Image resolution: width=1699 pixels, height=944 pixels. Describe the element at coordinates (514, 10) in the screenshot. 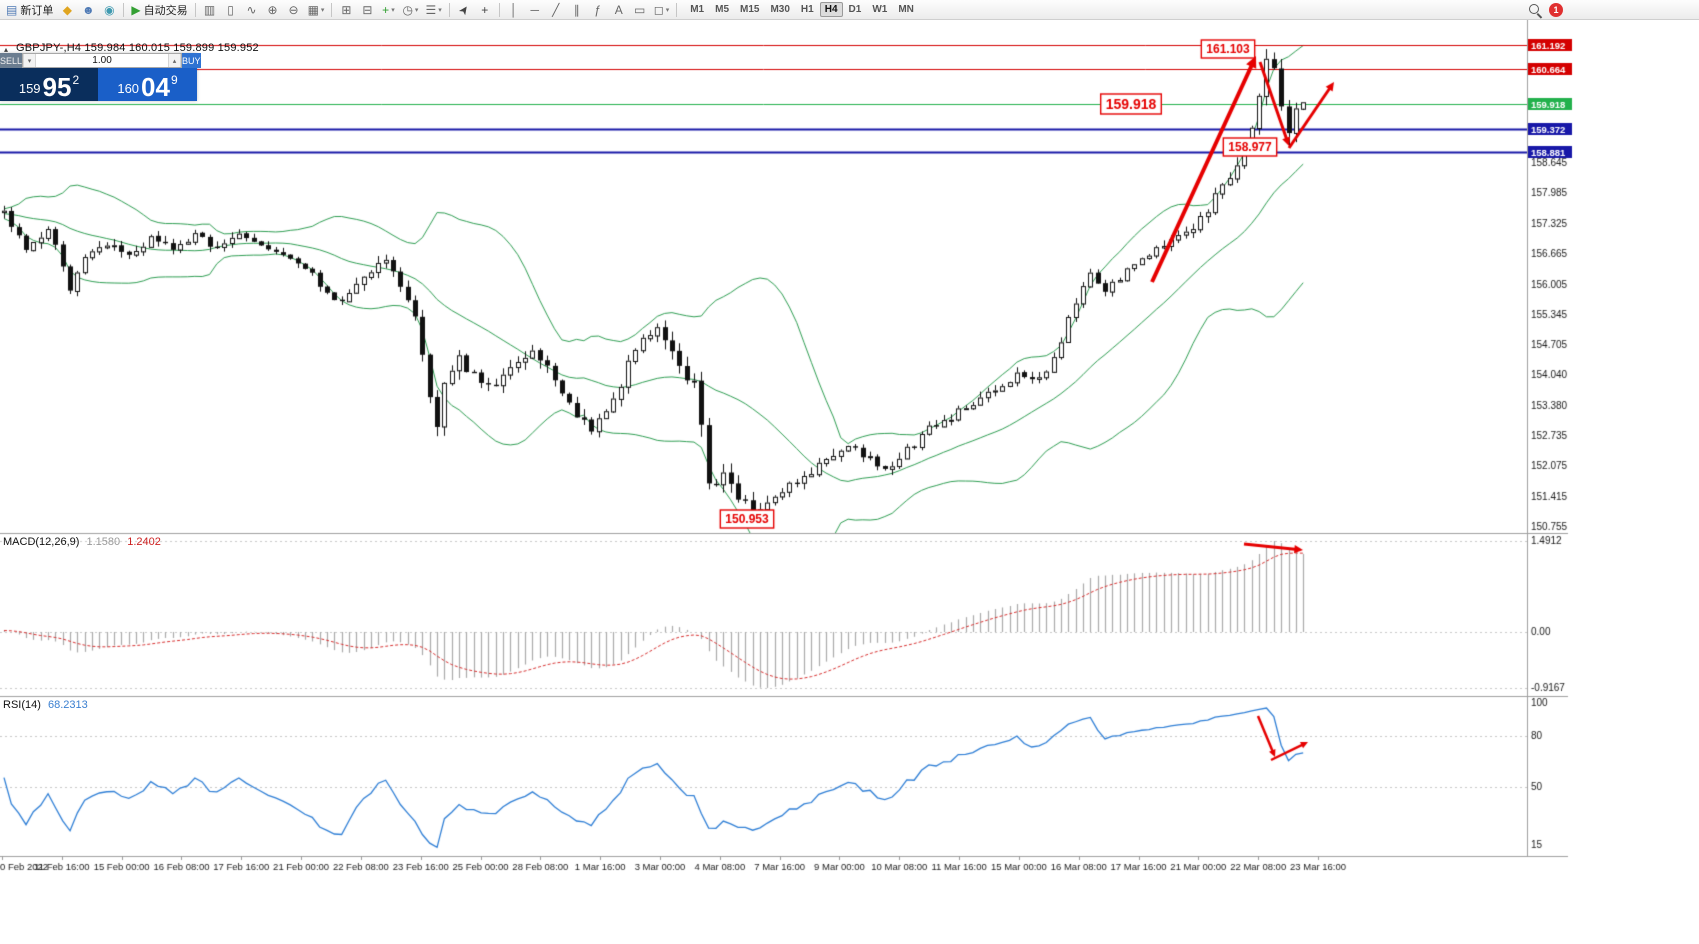

I see `toolbar-vertical-line-button: │` at that location.